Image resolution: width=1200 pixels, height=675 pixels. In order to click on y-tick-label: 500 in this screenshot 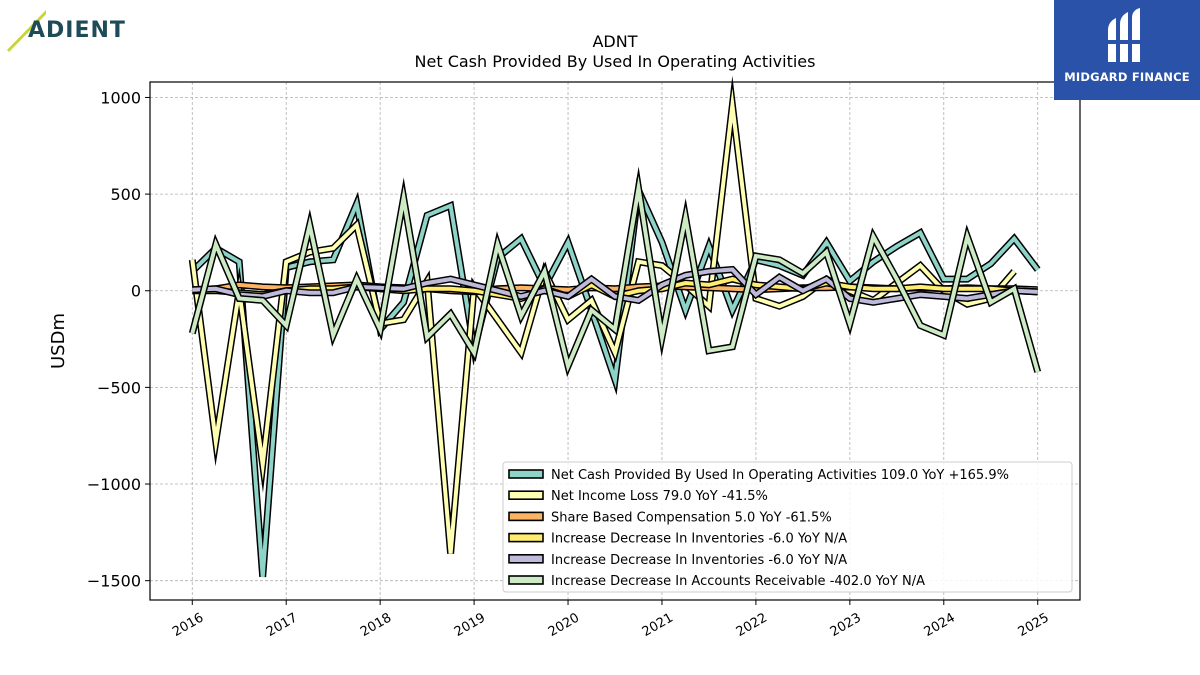, I will do `click(125, 194)`.